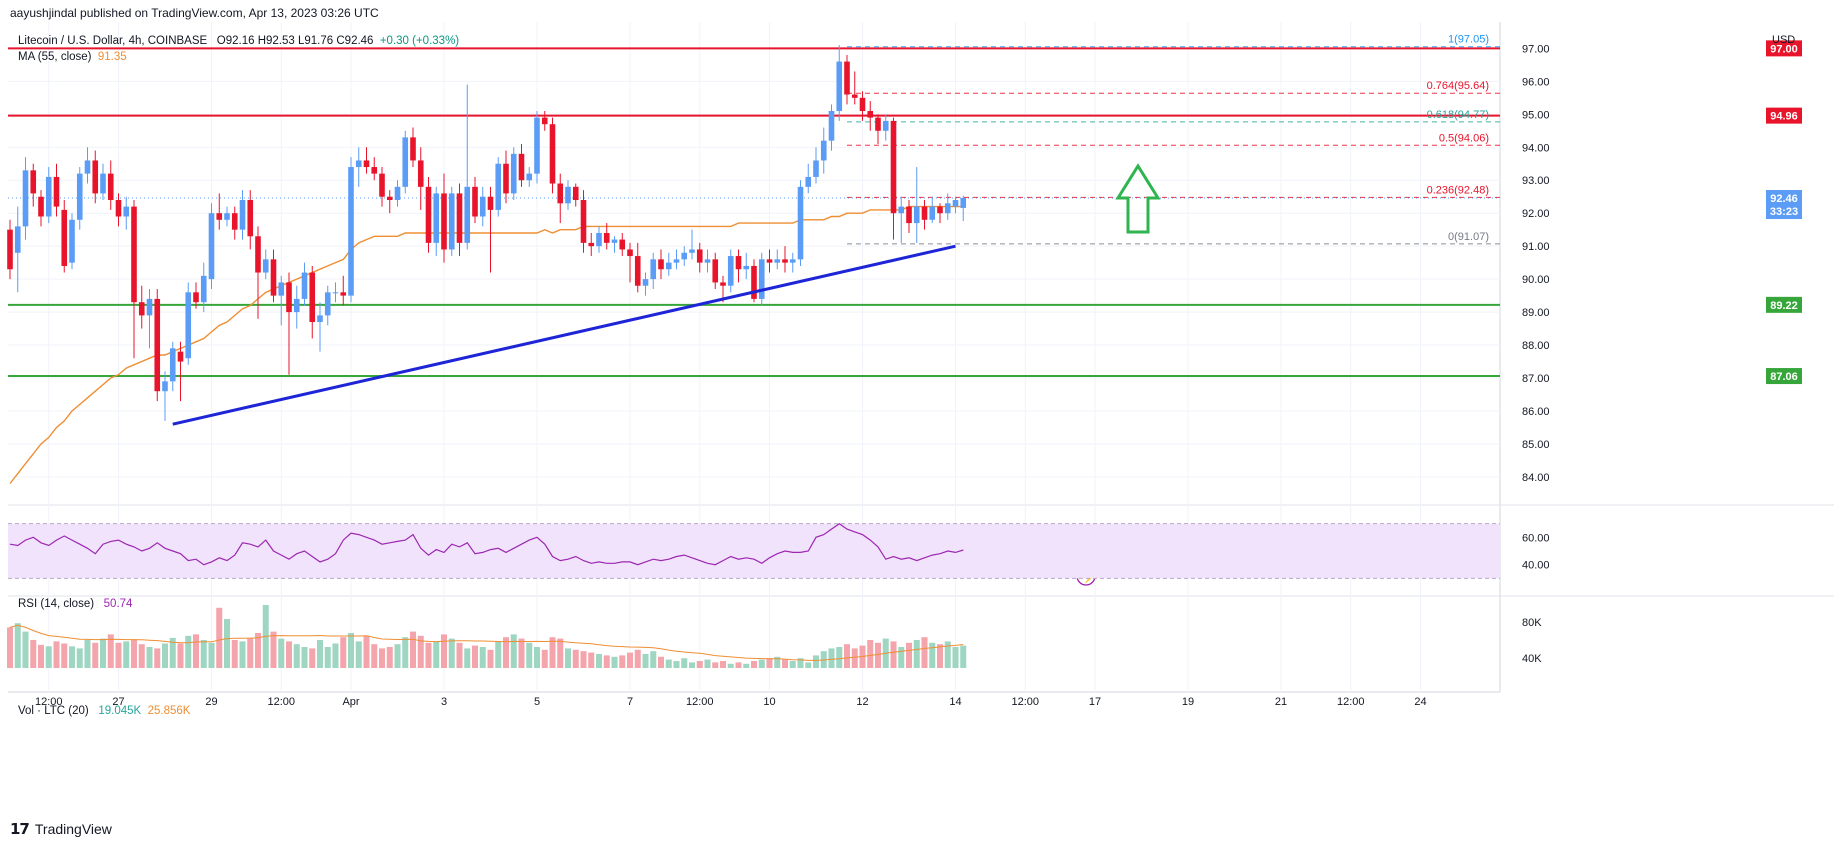  What do you see at coordinates (1532, 659) in the screenshot?
I see `volume-tick-label: 40K` at bounding box center [1532, 659].